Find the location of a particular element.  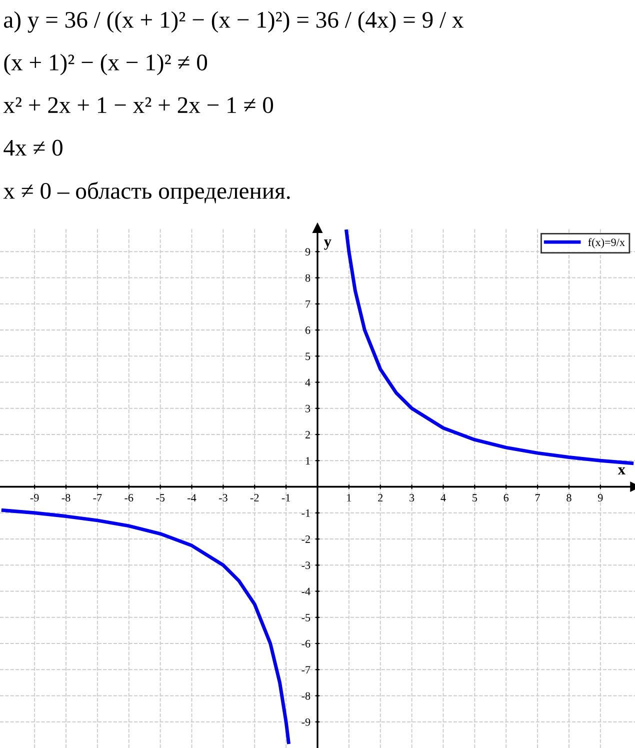

x-tick-label: -8 is located at coordinates (66, 498).